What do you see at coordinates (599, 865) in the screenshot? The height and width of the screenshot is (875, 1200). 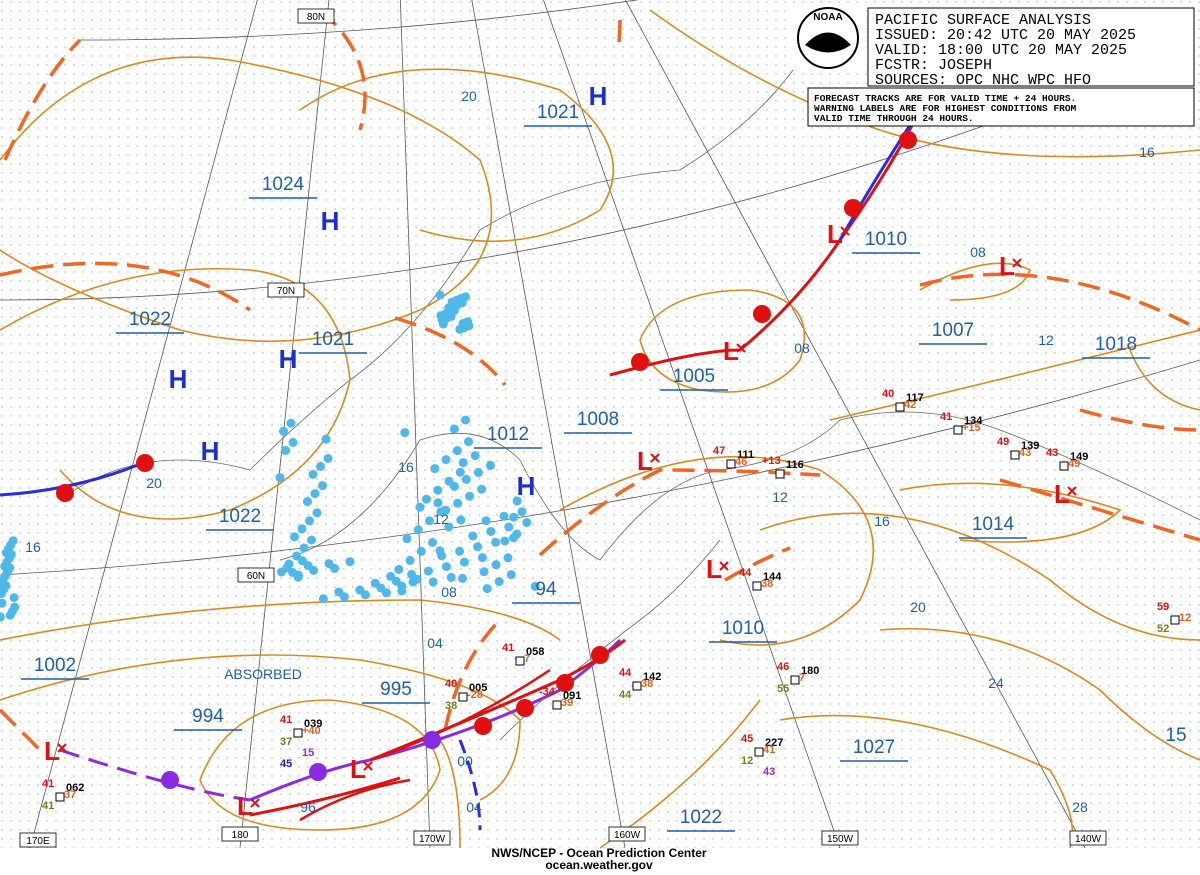 I see `footer-line: ocean.weather.gov` at bounding box center [599, 865].